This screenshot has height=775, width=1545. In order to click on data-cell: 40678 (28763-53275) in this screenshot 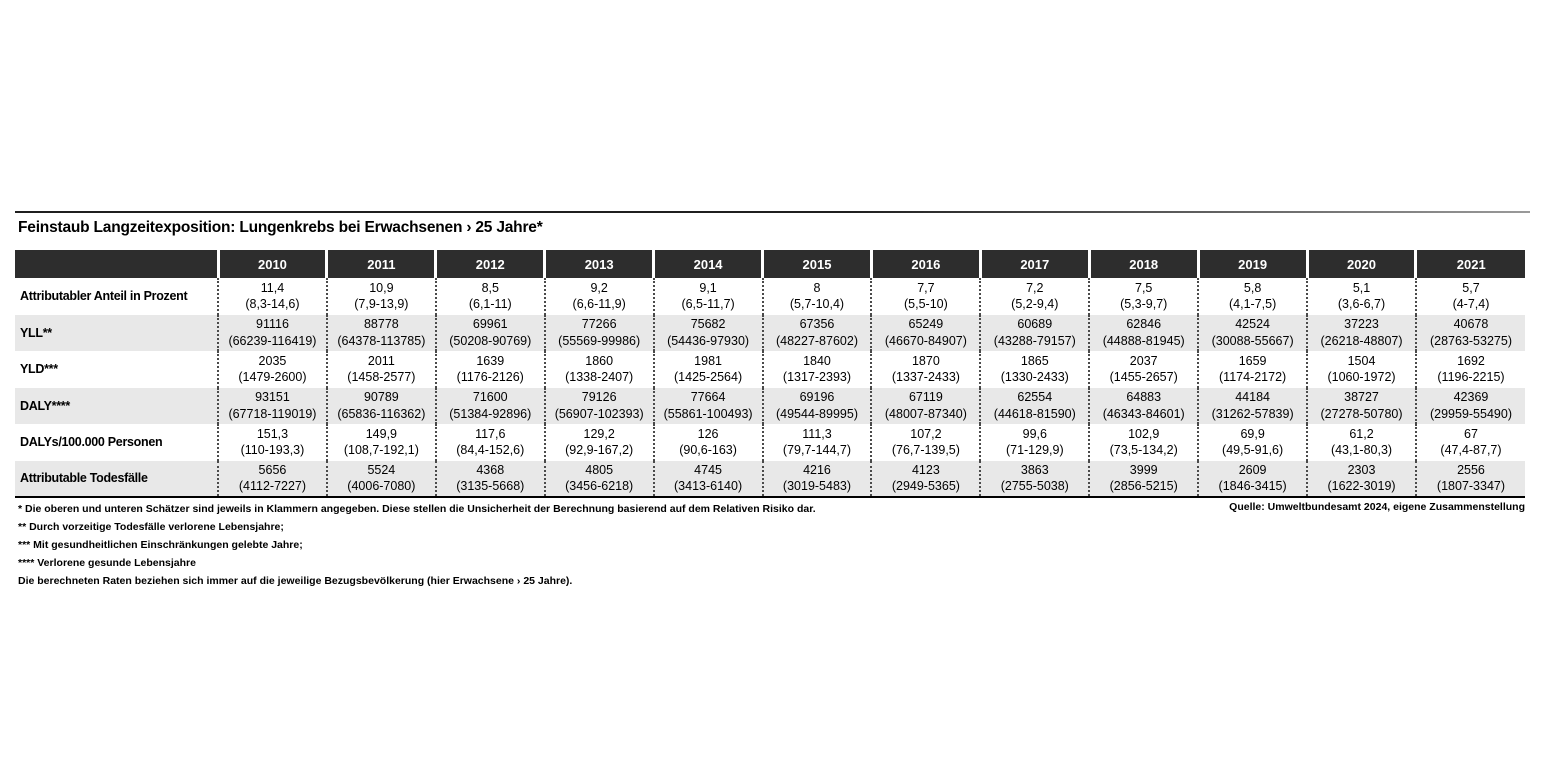, I will do `click(1469, 332)`.